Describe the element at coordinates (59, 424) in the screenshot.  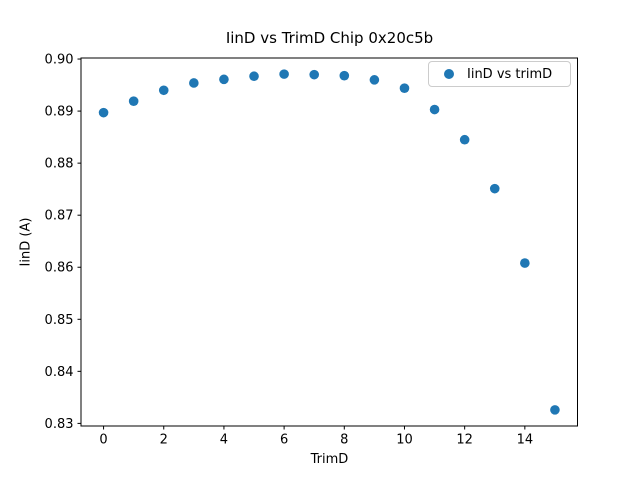
I see `y-tick-label: 0.83` at that location.